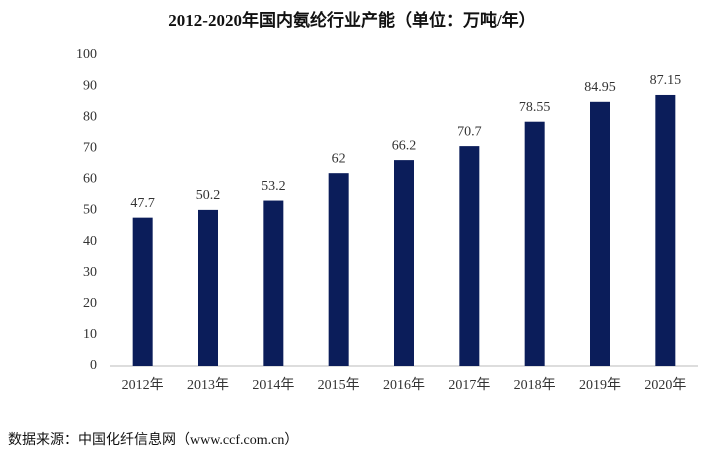 This screenshot has height=455, width=701. What do you see at coordinates (90, 116) in the screenshot?
I see `y-tick-label: 80` at bounding box center [90, 116].